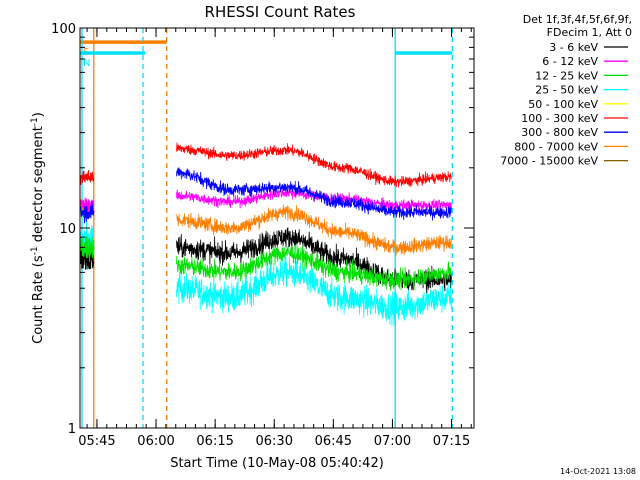  I want to click on y-axis-label: Count Rate (s-1 detector segment-1), so click(38, 228).